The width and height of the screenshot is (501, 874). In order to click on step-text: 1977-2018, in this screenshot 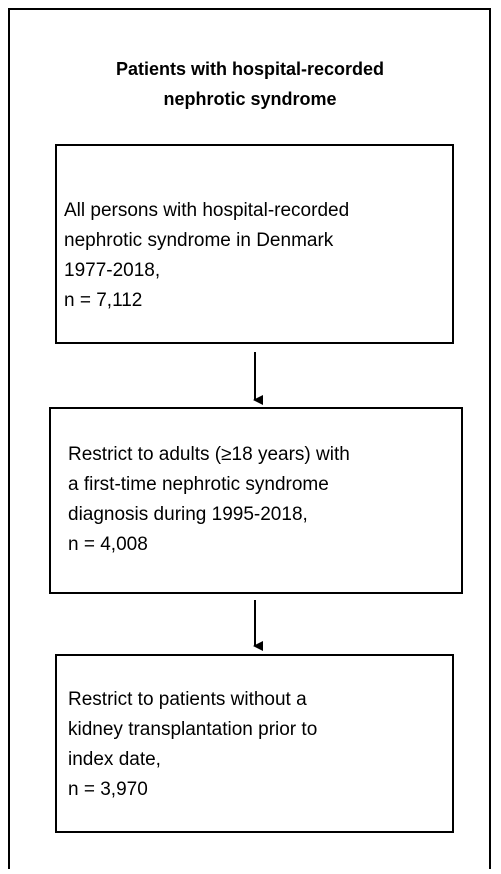, I will do `click(112, 270)`.